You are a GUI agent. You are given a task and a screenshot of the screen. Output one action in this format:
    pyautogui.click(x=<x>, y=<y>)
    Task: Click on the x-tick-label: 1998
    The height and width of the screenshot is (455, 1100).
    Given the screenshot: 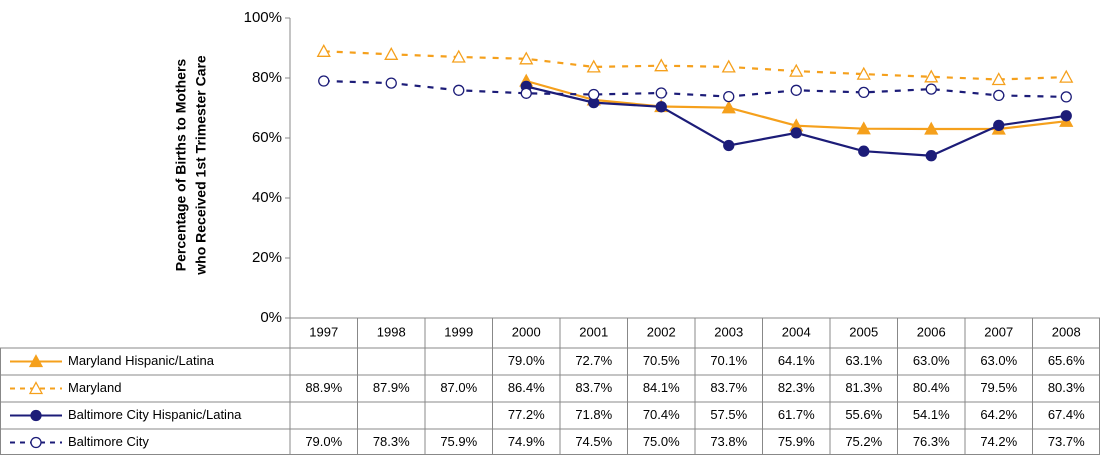 What is the action you would take?
    pyautogui.click(x=391, y=331)
    